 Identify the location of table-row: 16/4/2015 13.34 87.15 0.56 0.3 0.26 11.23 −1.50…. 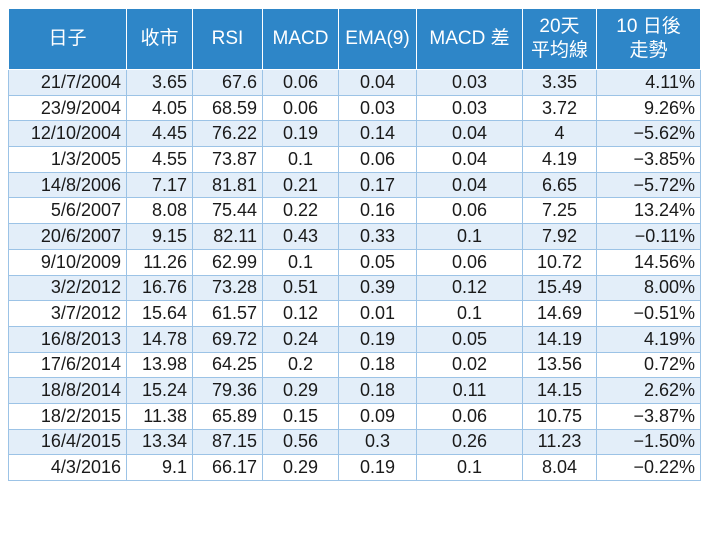
(354, 442).